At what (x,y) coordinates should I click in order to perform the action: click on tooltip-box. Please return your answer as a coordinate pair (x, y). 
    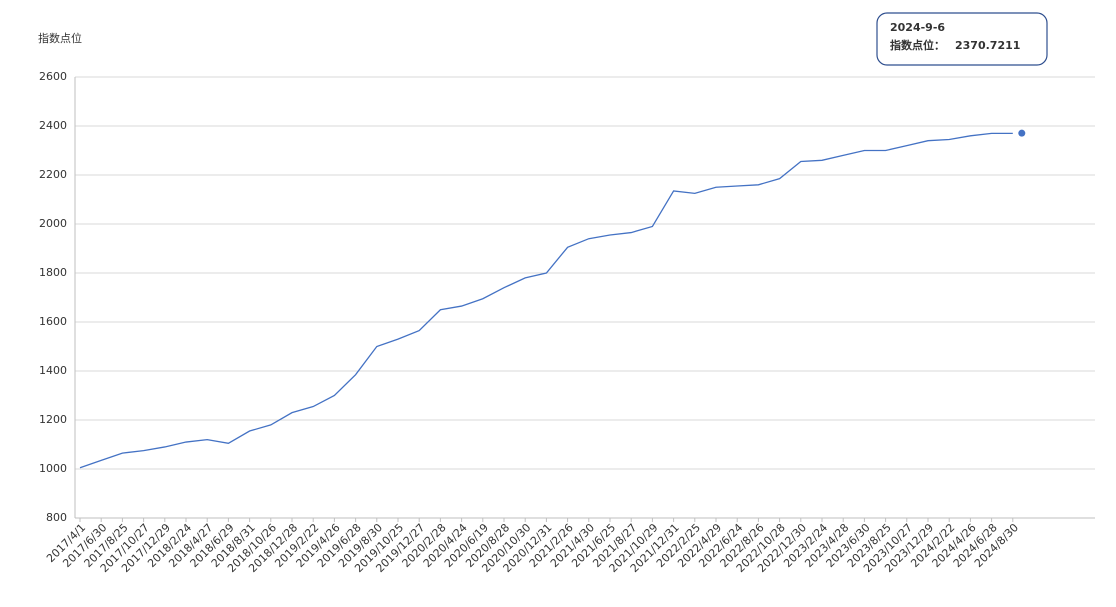
    Looking at the image, I should click on (962, 39).